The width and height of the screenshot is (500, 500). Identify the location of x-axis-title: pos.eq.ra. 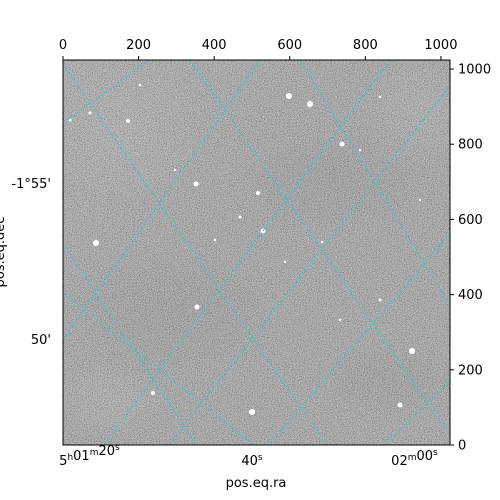
(256, 483).